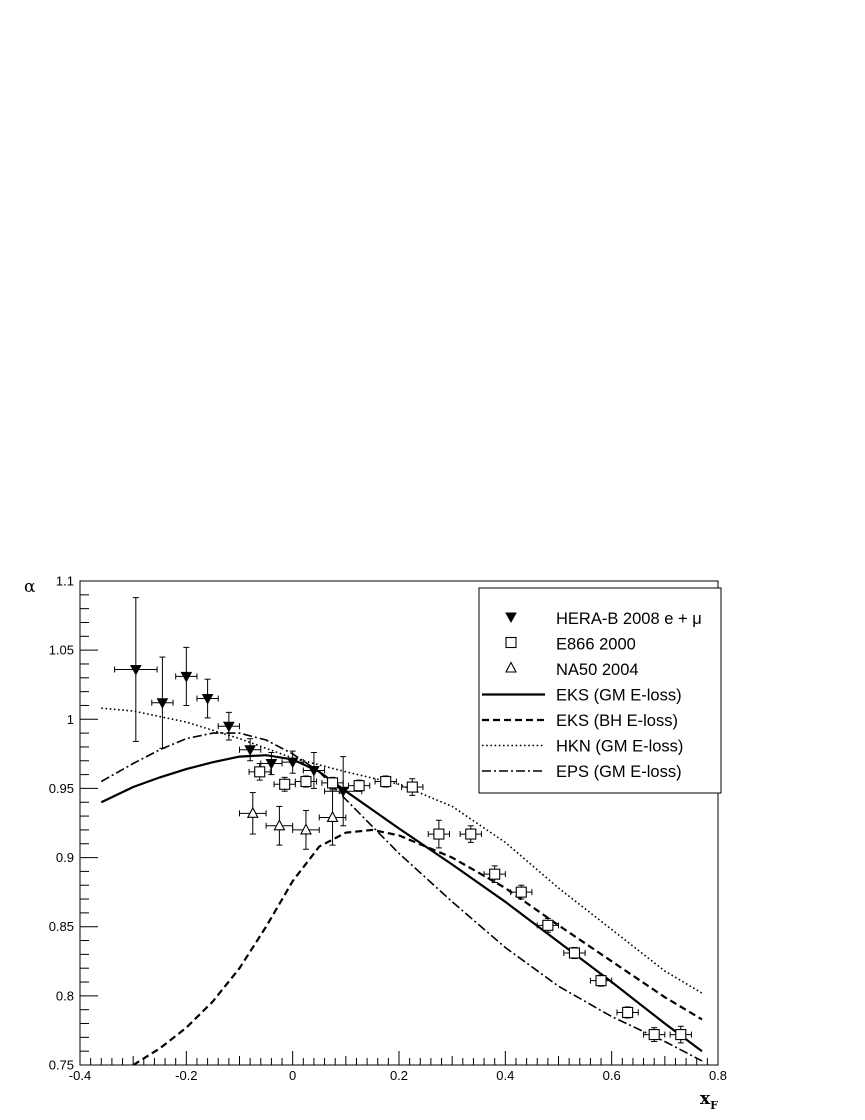 Image resolution: width=865 pixels, height=1120 pixels. Describe the element at coordinates (61, 650) in the screenshot. I see `y-tick-label: 1.05` at that location.